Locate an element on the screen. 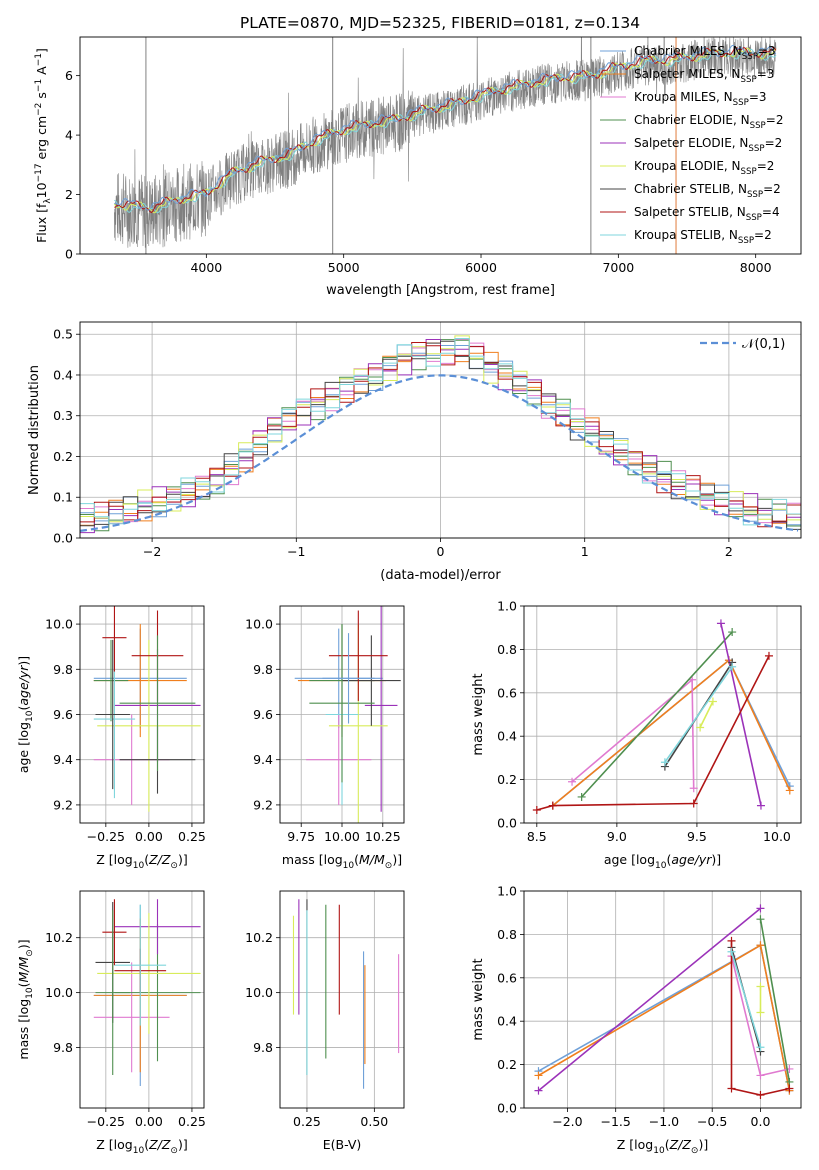 The height and width of the screenshot is (1170, 819). x-tick-label: −1.0 is located at coordinates (664, 1121).